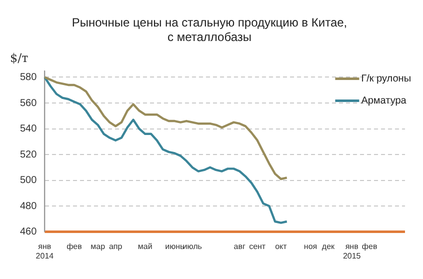 Image resolution: width=423 pixels, height=279 pixels. I want to click on x-tick-label: май, so click(145, 246).